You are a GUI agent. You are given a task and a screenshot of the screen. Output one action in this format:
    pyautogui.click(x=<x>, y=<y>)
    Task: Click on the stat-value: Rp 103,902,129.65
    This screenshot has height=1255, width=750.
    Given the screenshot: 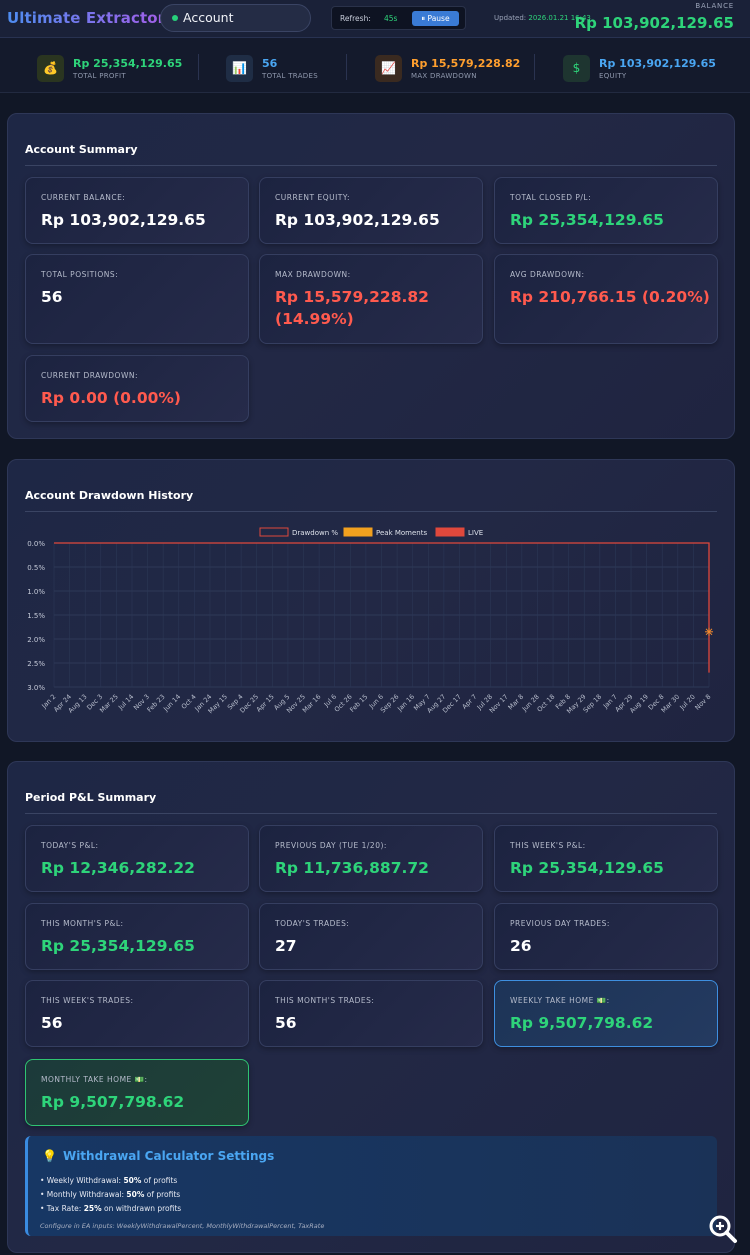 What is the action you would take?
    pyautogui.click(x=657, y=63)
    